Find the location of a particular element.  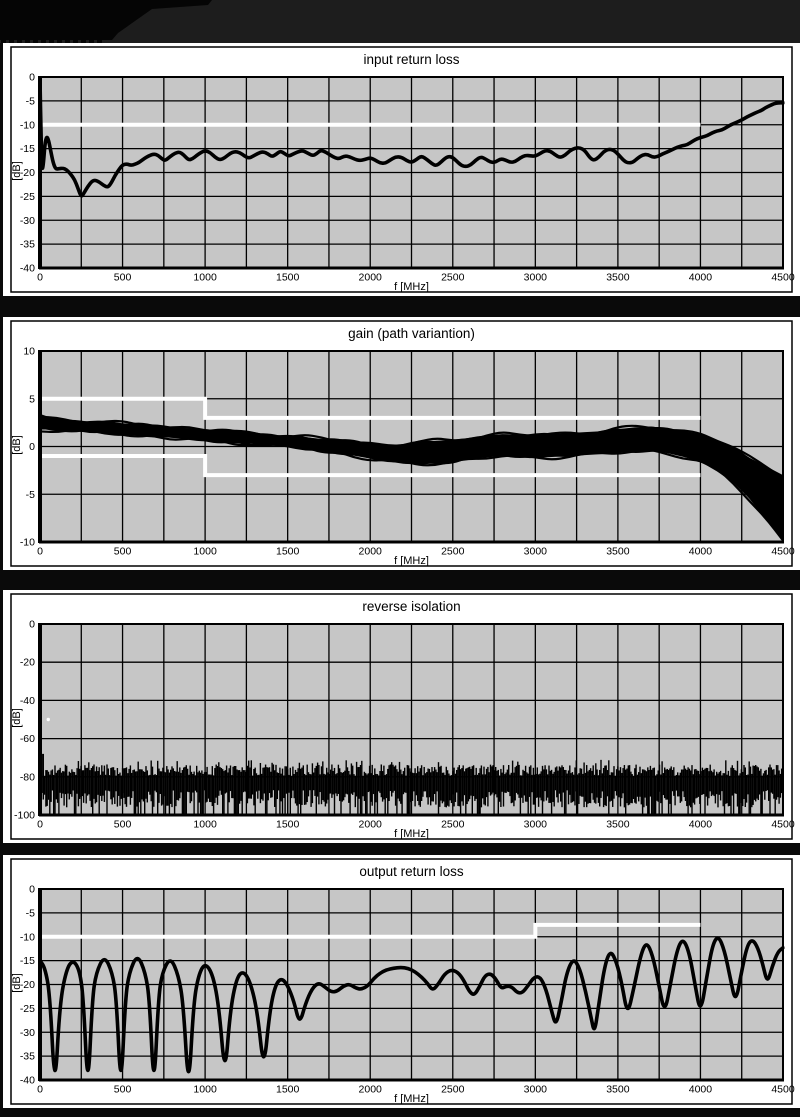

svg-text: -80 is located at coordinates (27, 777).